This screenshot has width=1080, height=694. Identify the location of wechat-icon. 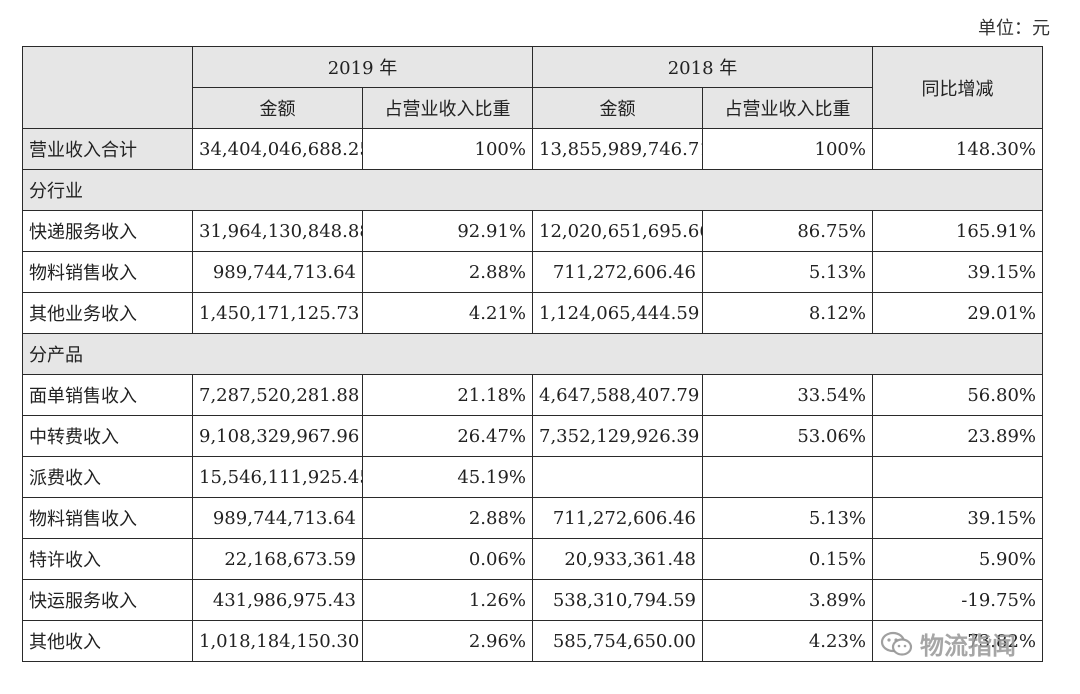
(897, 644).